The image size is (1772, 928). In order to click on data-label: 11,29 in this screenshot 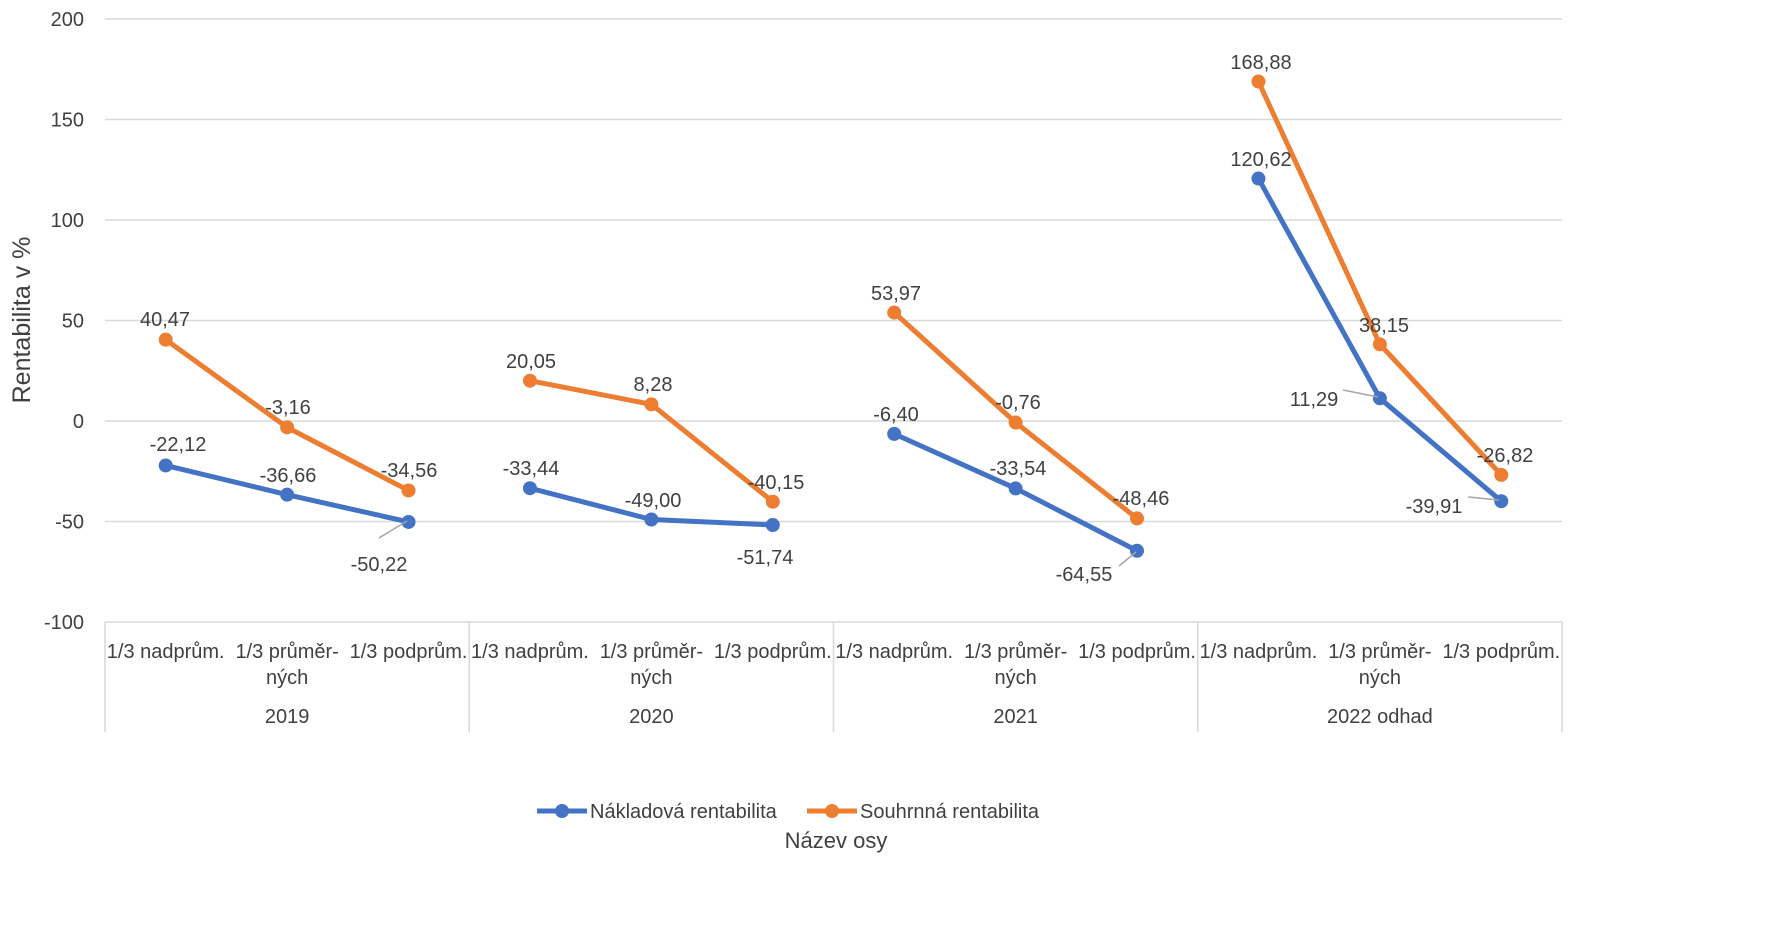, I will do `click(1314, 400)`.